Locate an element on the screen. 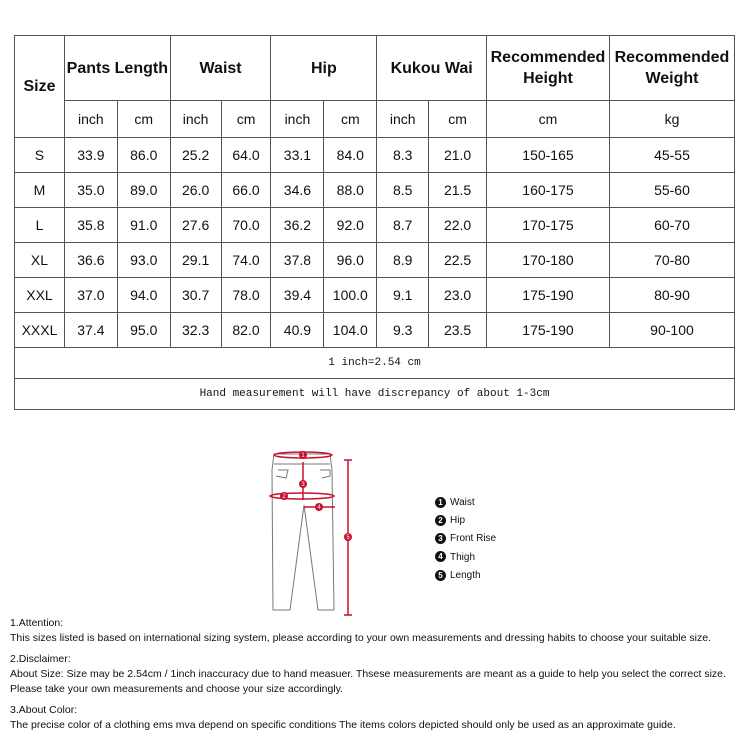  value-cell: 37.8 is located at coordinates (297, 260).